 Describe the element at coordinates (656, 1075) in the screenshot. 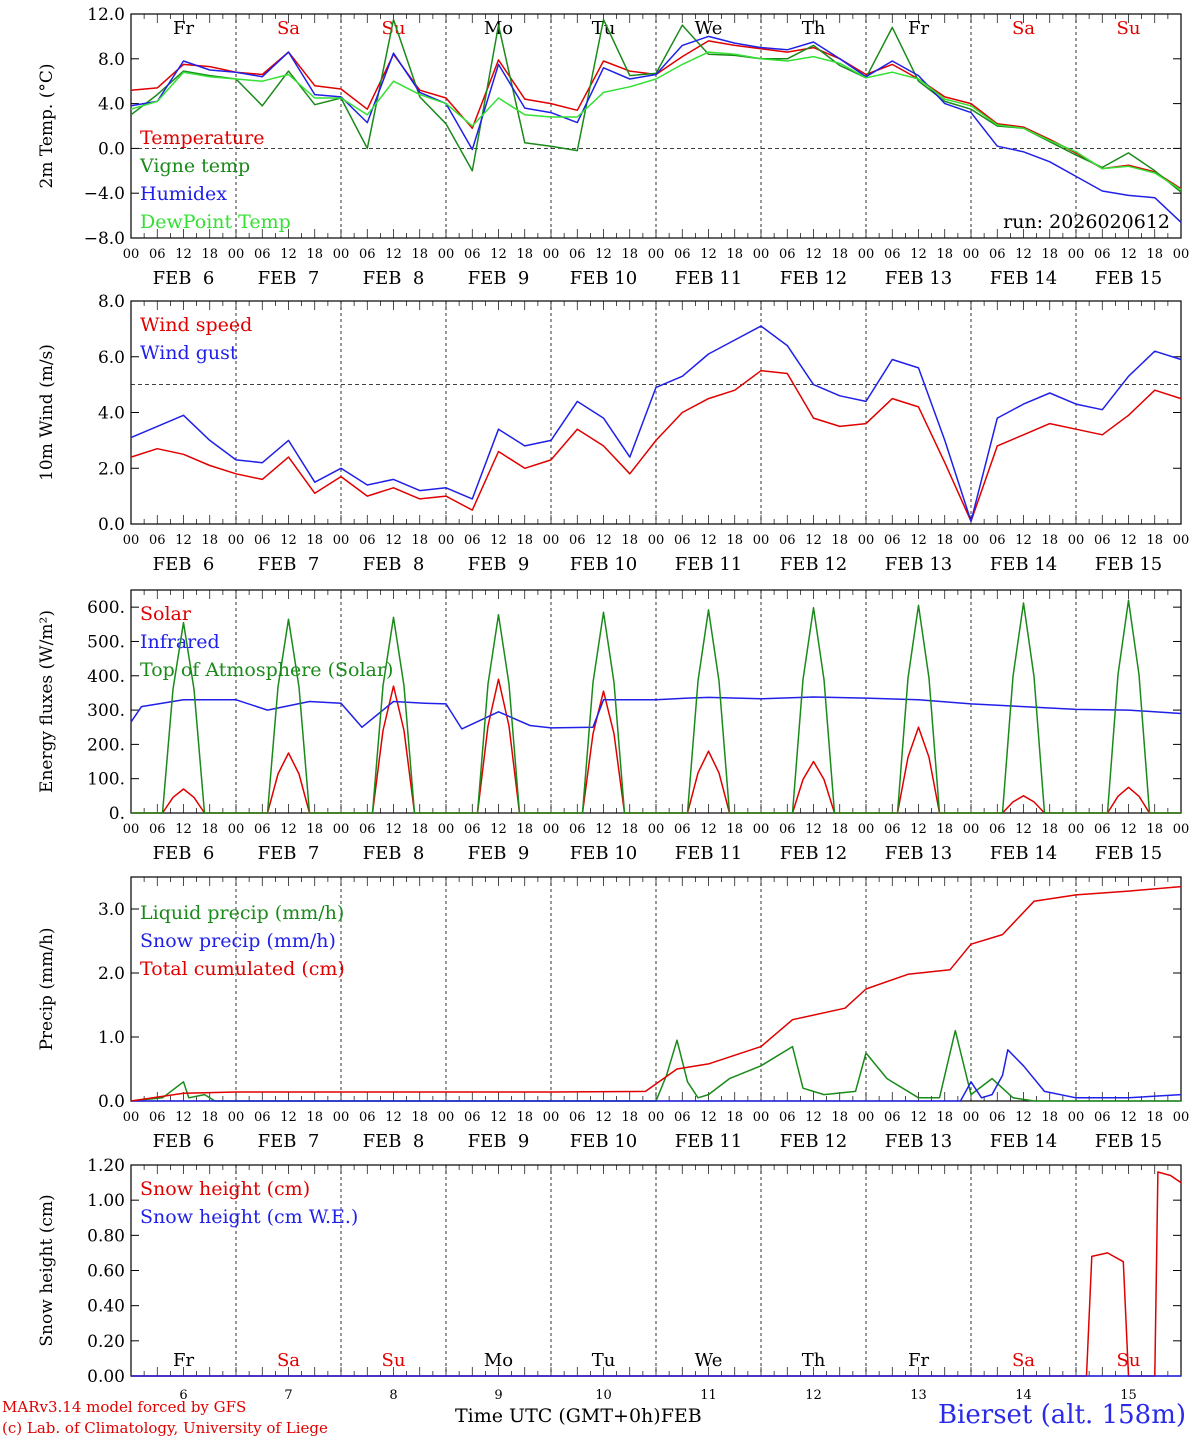

I see `series-line-snow-precip-mm-h` at that location.